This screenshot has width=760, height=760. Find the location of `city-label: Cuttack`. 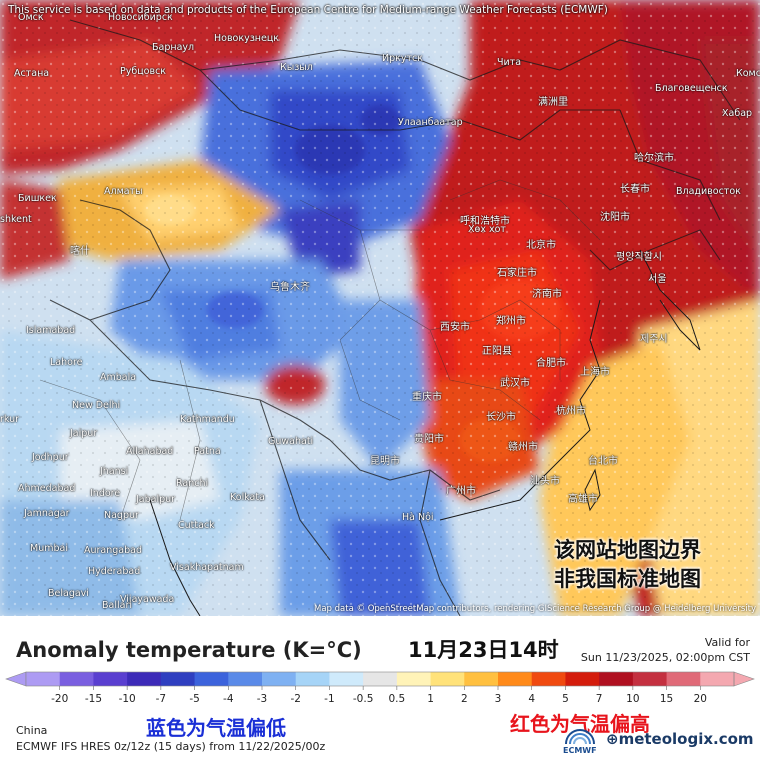

city-label: Cuttack is located at coordinates (196, 525).